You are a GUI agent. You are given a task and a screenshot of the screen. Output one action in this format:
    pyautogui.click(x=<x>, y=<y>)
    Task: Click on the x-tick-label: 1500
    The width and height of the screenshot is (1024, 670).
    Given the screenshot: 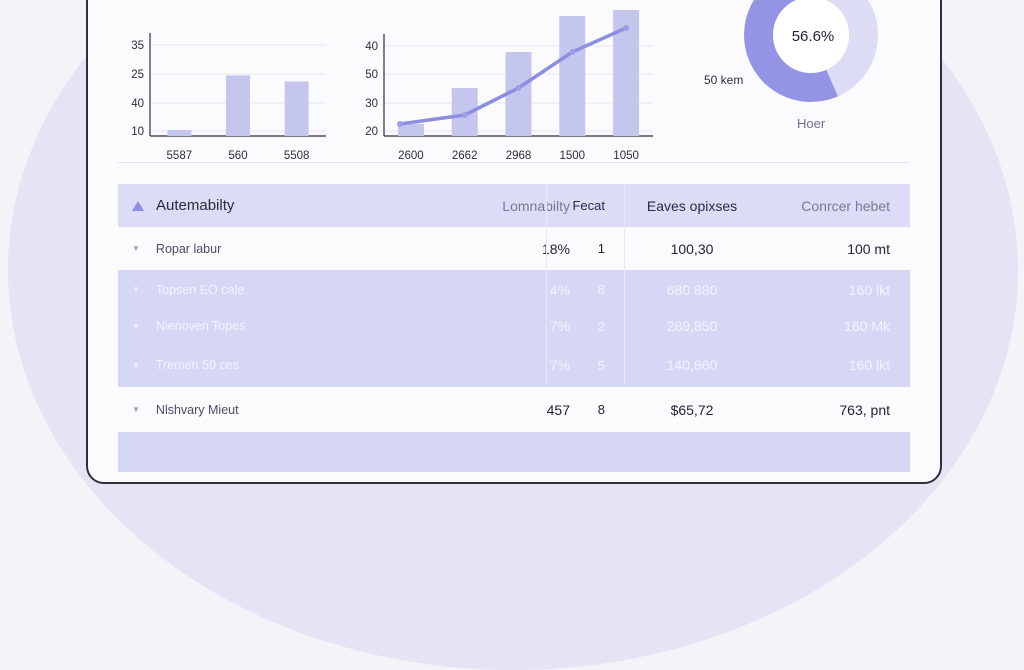 What is the action you would take?
    pyautogui.click(x=573, y=156)
    